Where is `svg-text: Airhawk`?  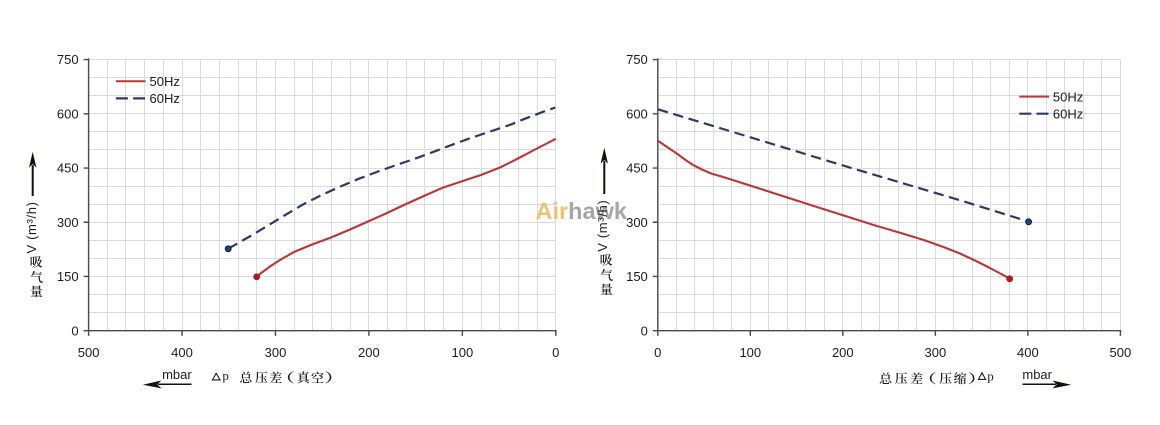
svg-text: Airhawk is located at coordinates (582, 211).